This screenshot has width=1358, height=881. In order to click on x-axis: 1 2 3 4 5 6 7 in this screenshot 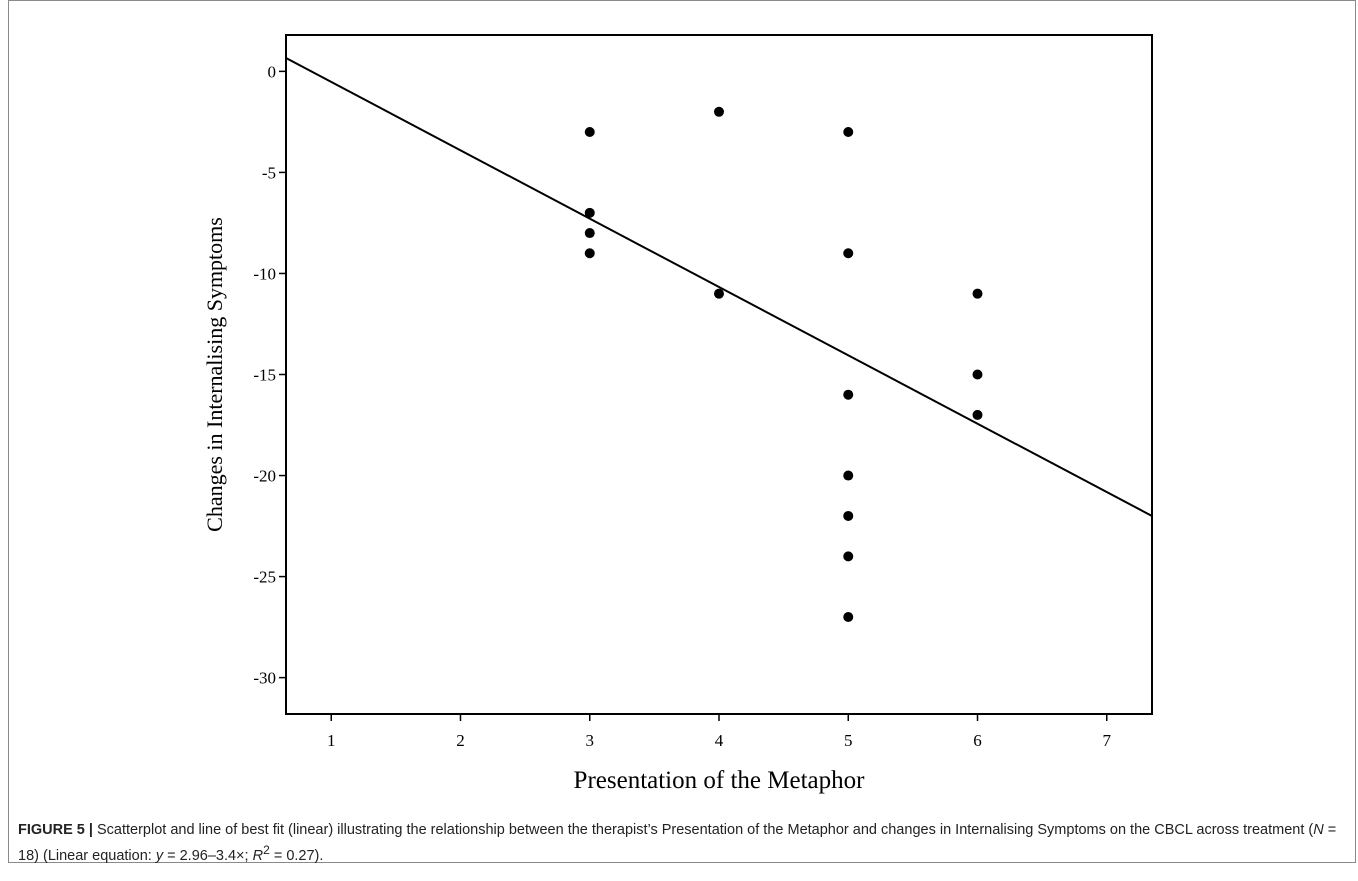, I will do `click(719, 732)`.